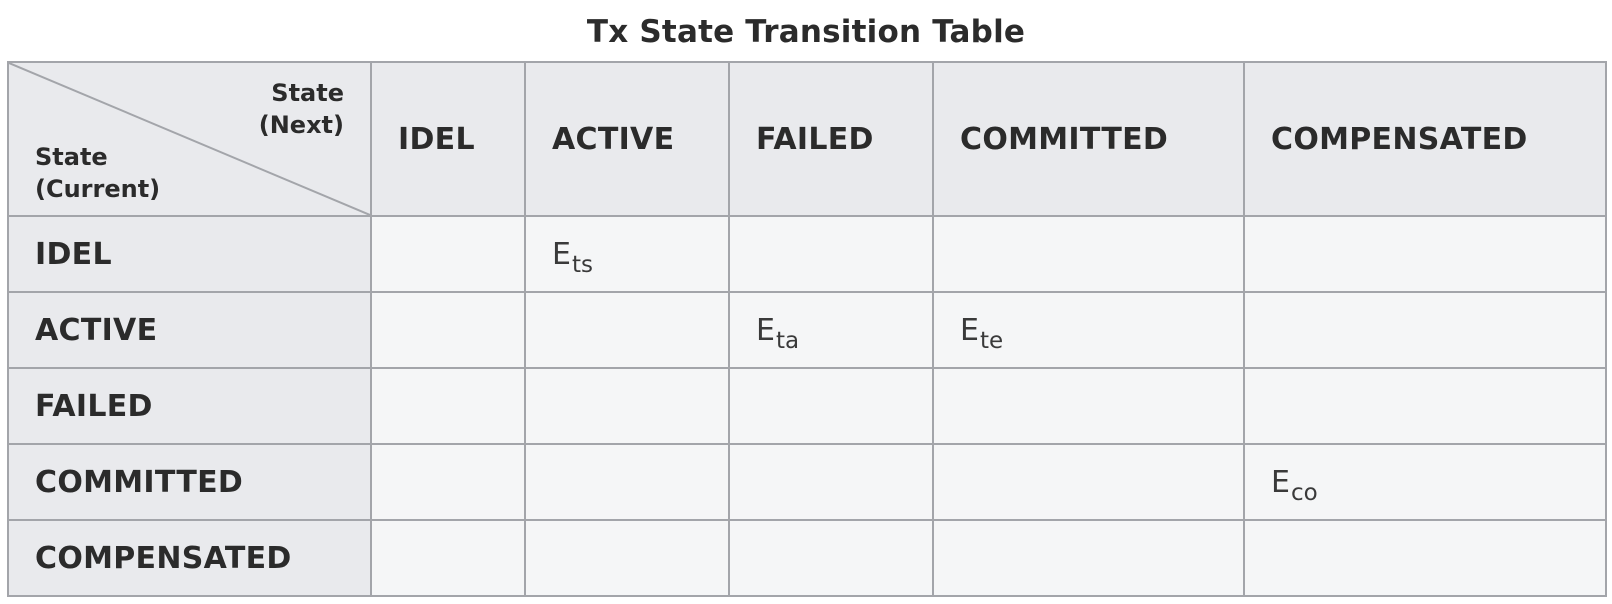 The height and width of the screenshot is (604, 1612). Describe the element at coordinates (1425, 139) in the screenshot. I see `column-header-compensated: COMPENSATED` at that location.